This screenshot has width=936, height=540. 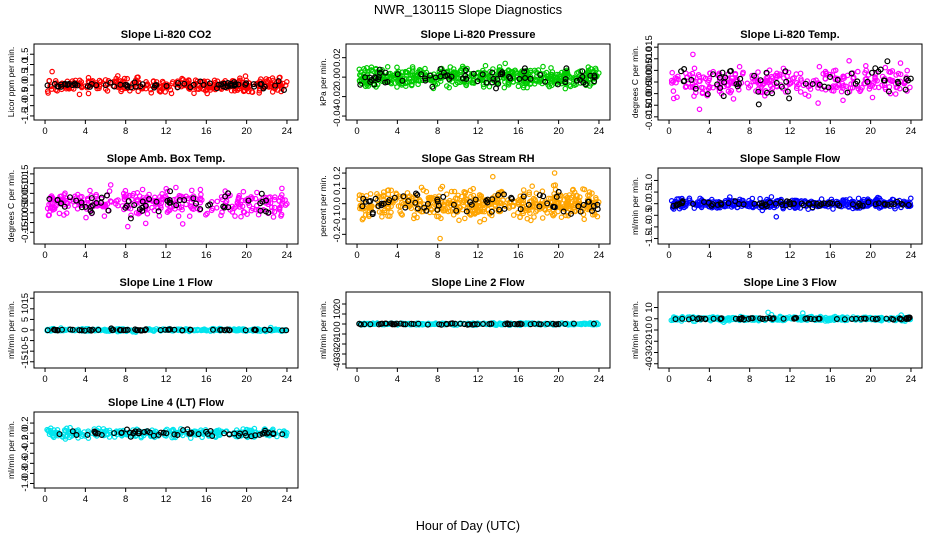 I want to click on y-tick-label: -0.6, so click(x=25, y=463).